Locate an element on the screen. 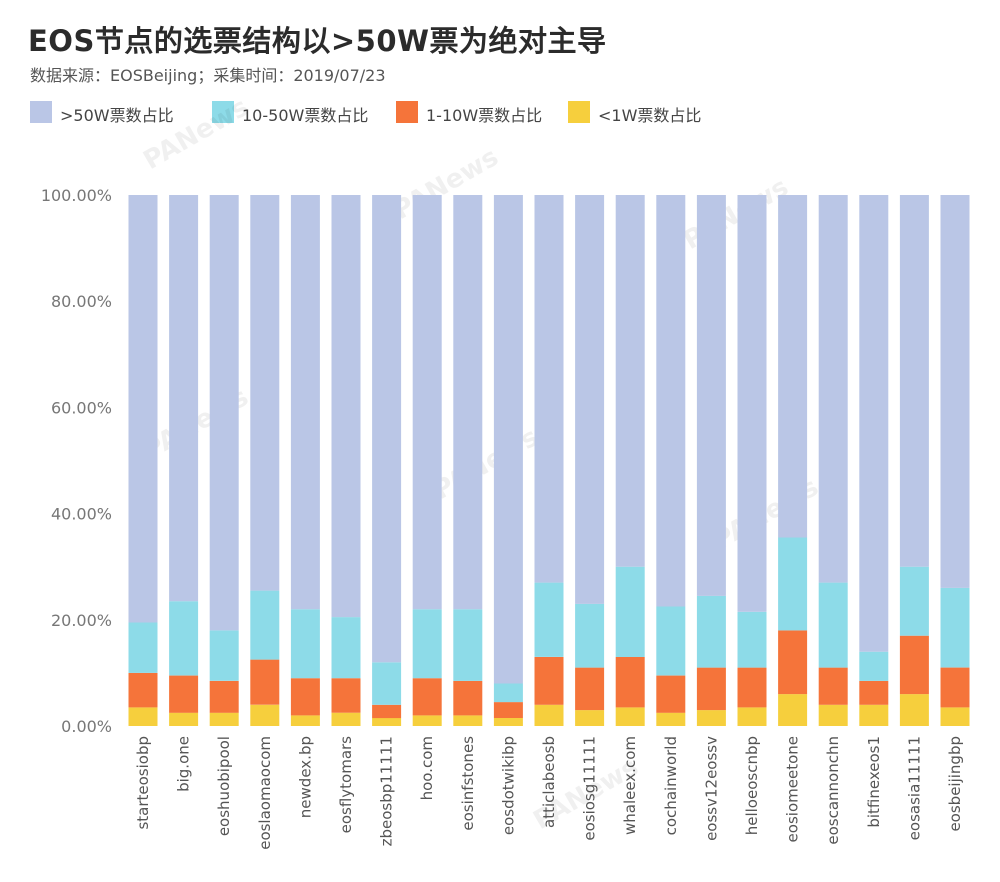 The image size is (1000, 882). y-tick-label: 20.00% is located at coordinates (81, 620).